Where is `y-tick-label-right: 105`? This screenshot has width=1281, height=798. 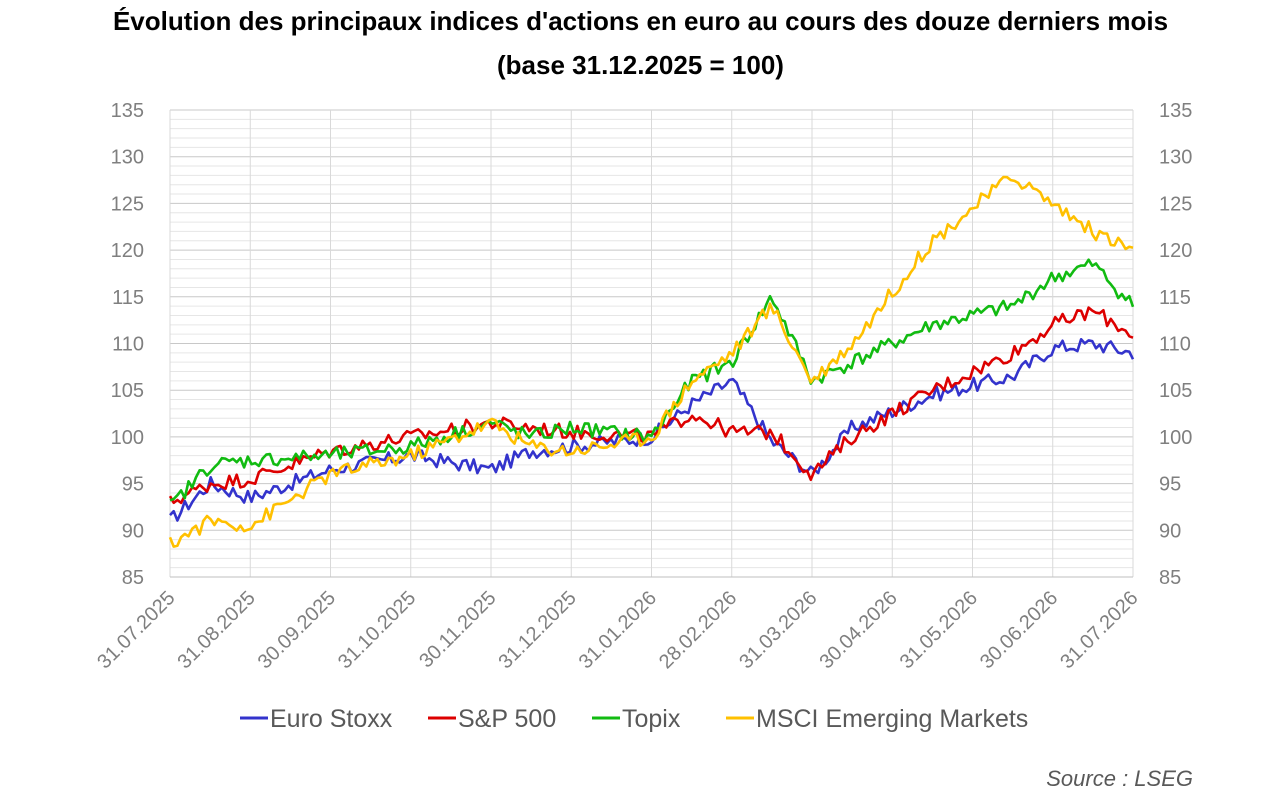
y-tick-label-right: 105 is located at coordinates (1175, 391).